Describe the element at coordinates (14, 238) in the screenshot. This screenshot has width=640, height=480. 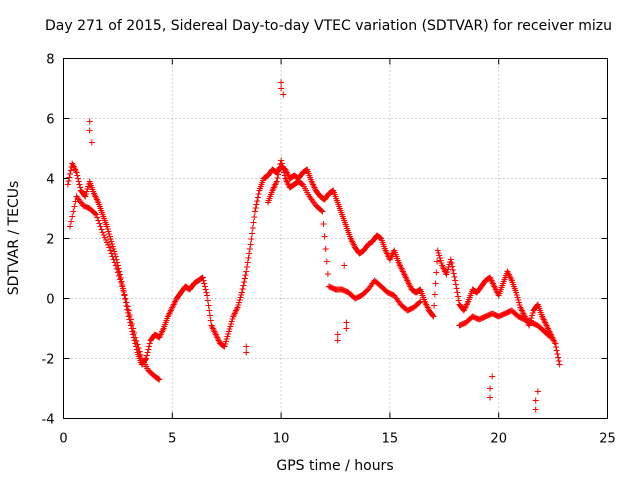
I see `y-axis-label: SDTVAR / TECUs` at that location.